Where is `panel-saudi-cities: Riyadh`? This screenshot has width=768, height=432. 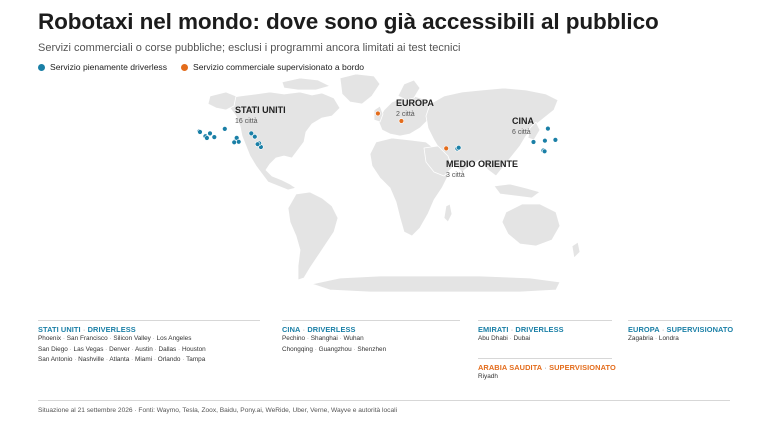
panel-saudi-cities: Riyadh is located at coordinates (545, 377).